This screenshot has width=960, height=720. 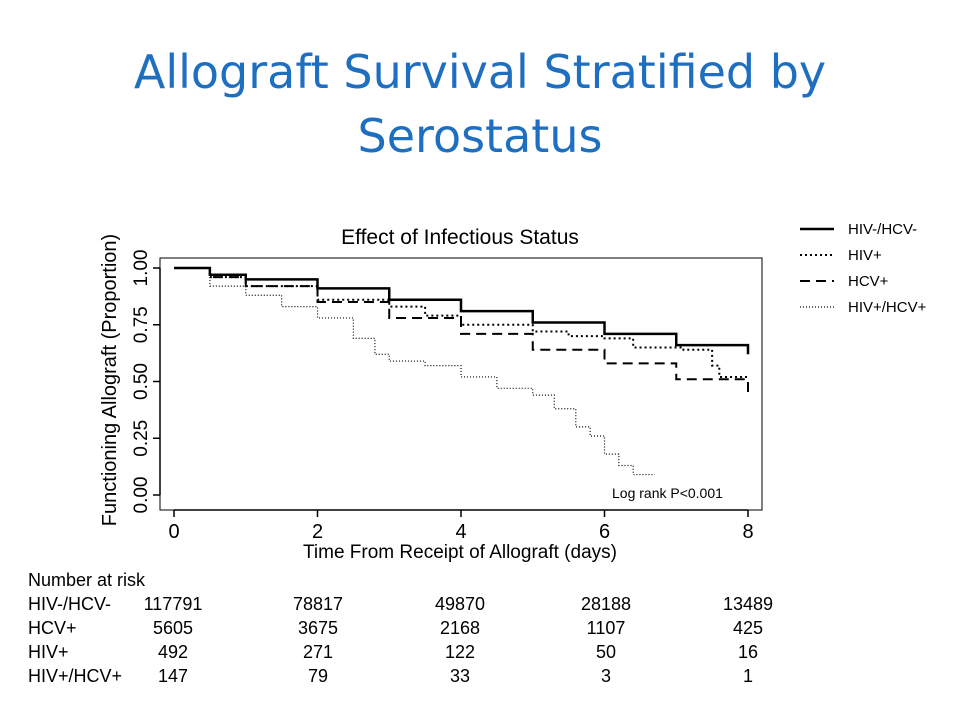 What do you see at coordinates (173, 652) in the screenshot?
I see `risk-cell: 492` at bounding box center [173, 652].